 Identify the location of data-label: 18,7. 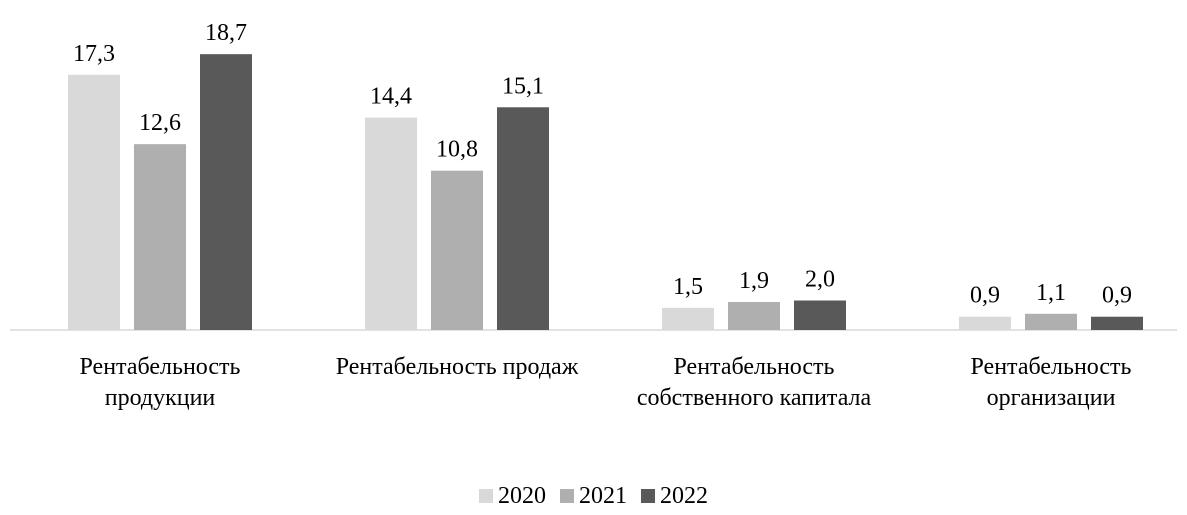
(226, 33).